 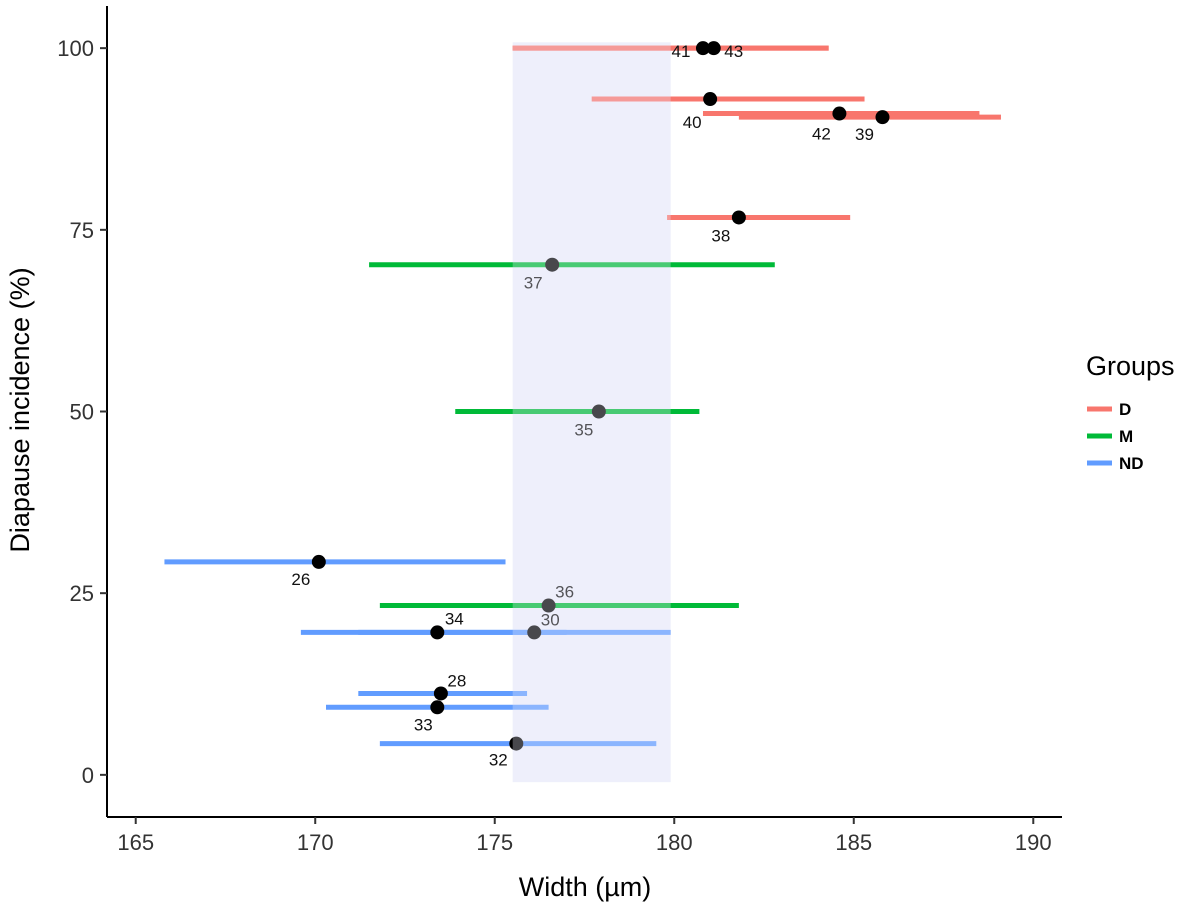 I want to click on shaded-band-overlay, so click(x=591, y=412).